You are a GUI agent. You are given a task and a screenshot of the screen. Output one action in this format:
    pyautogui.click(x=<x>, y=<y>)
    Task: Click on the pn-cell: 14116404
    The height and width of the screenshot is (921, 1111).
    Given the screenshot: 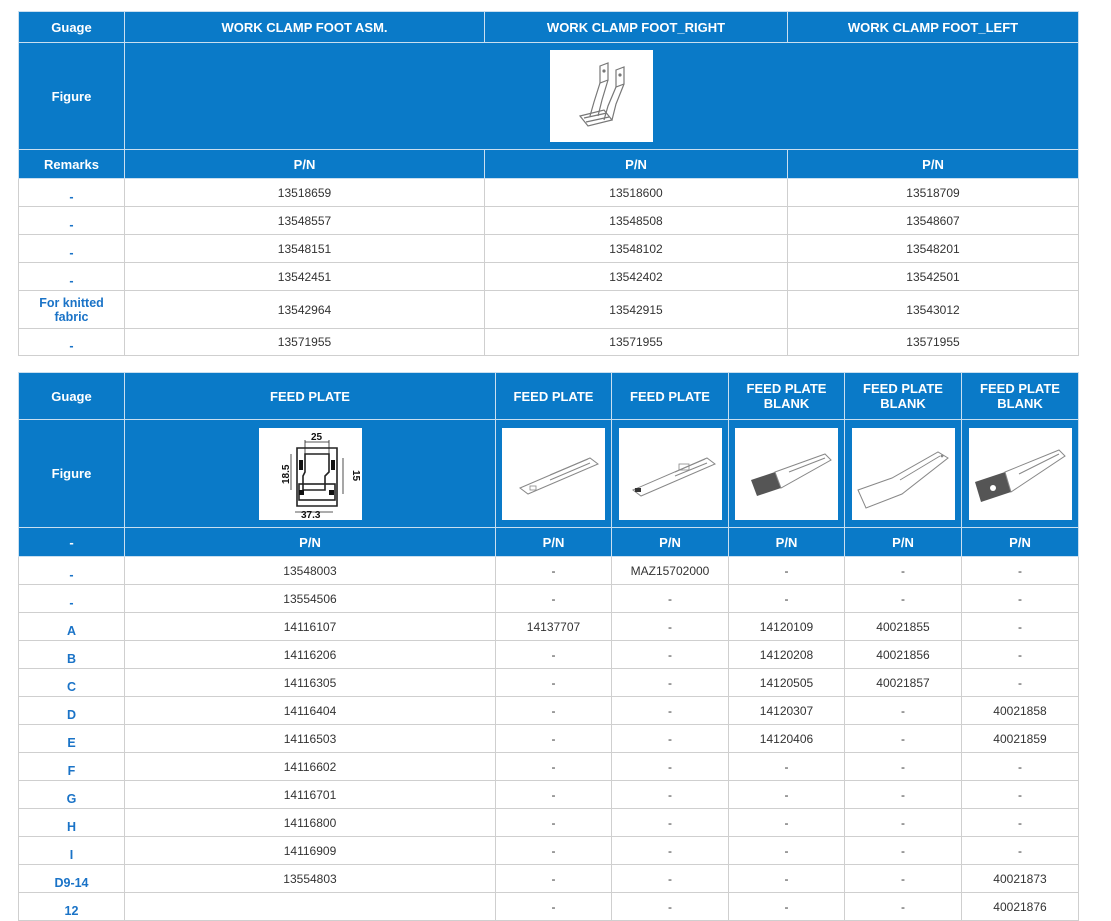 What is the action you would take?
    pyautogui.click(x=310, y=710)
    